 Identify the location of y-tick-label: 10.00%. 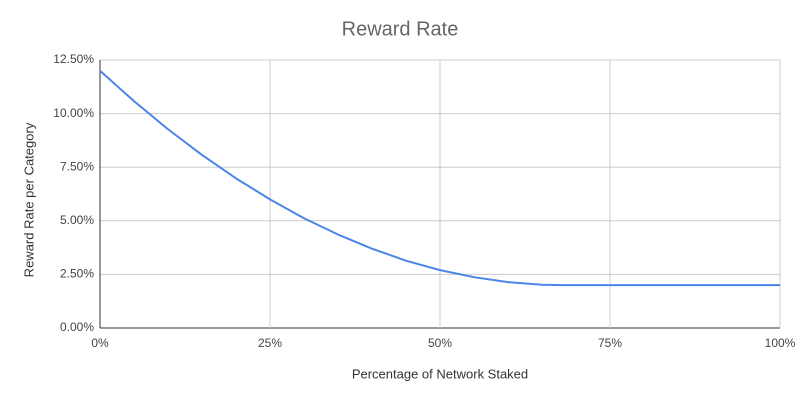
(73, 113).